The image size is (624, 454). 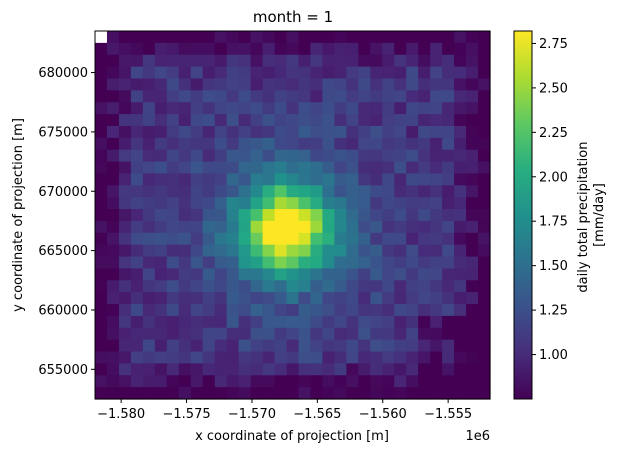 What do you see at coordinates (583, 217) in the screenshot?
I see `colorbar-label-line1: daily total precipitation` at bounding box center [583, 217].